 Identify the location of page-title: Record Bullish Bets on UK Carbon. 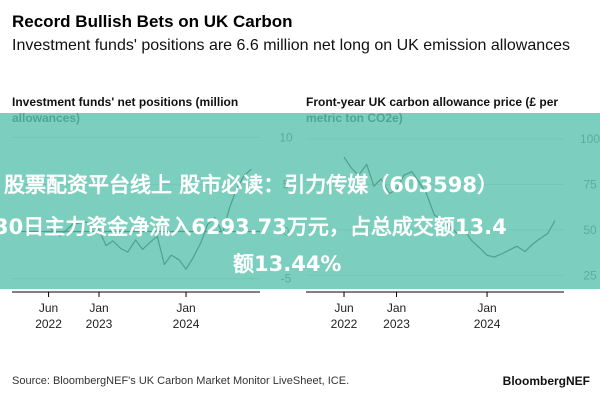
(152, 21).